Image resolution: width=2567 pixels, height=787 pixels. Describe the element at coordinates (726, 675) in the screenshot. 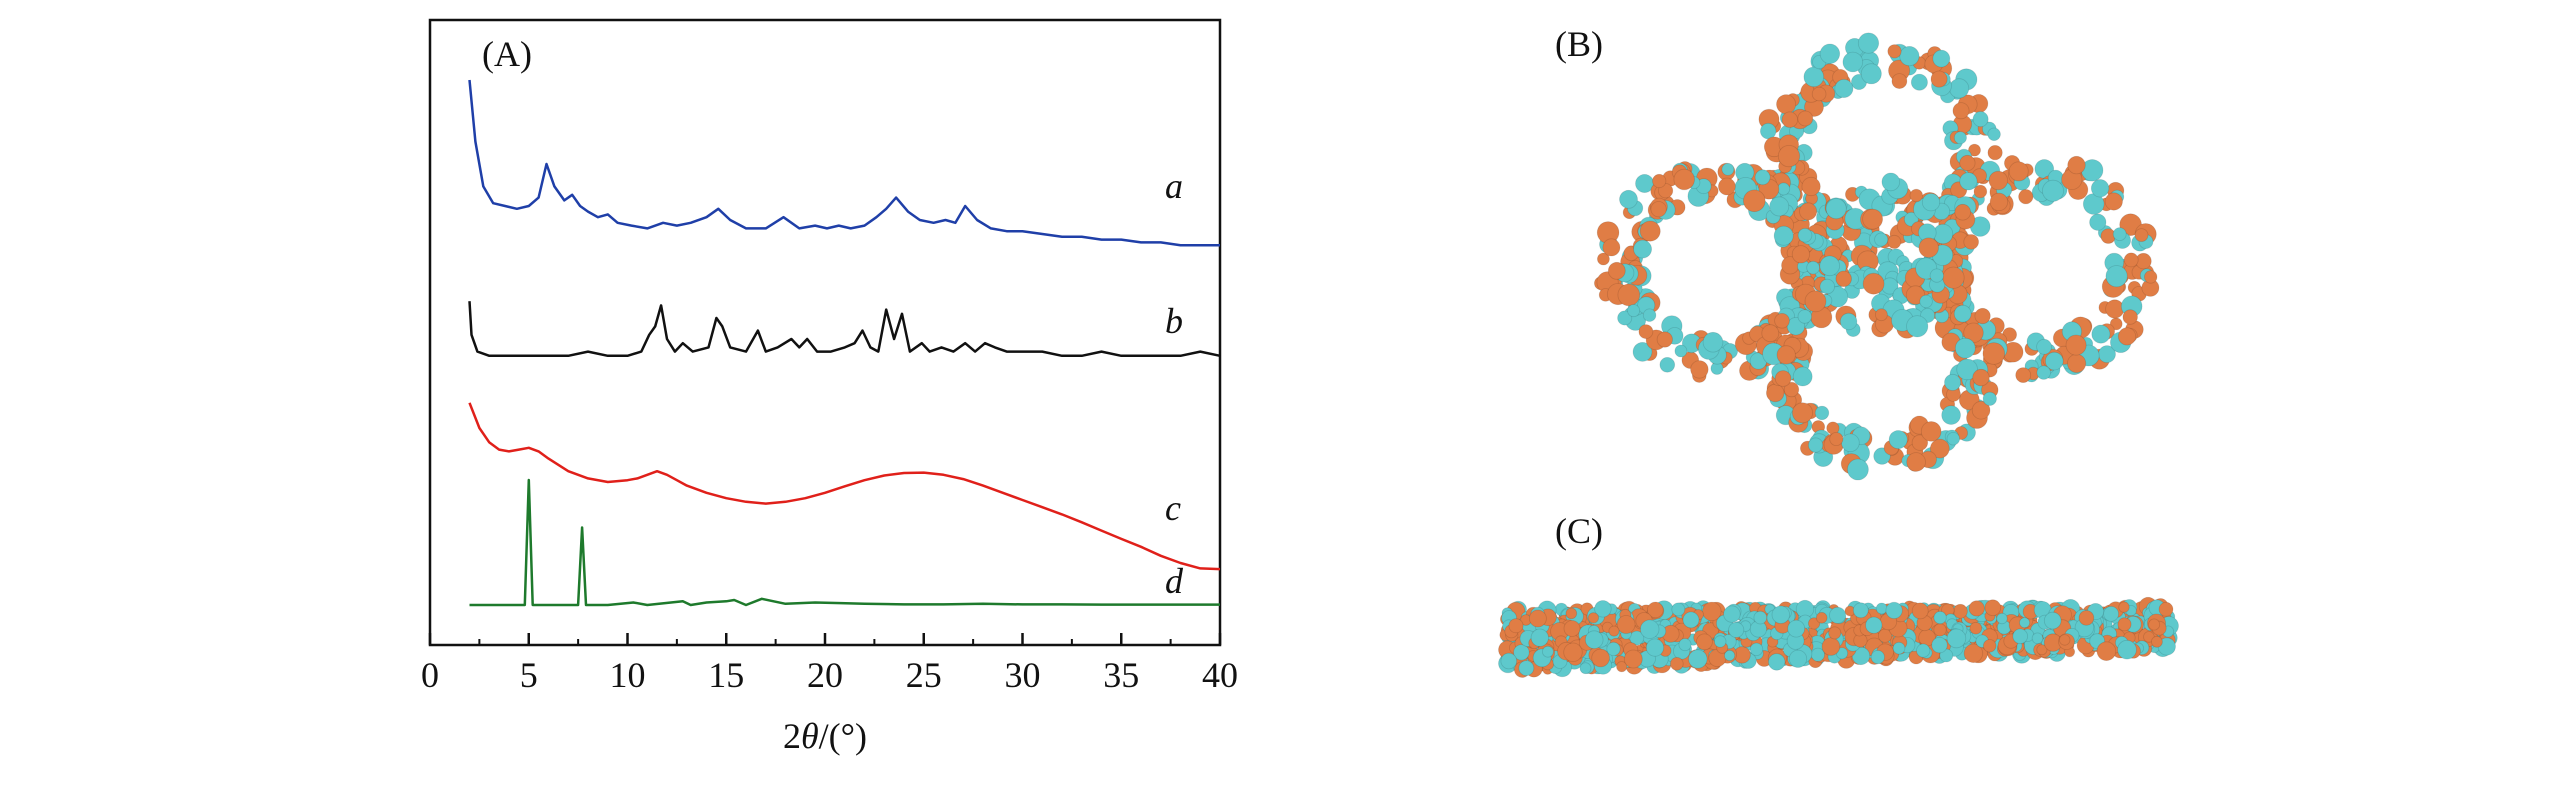

I see `x-tick-label: 15` at that location.